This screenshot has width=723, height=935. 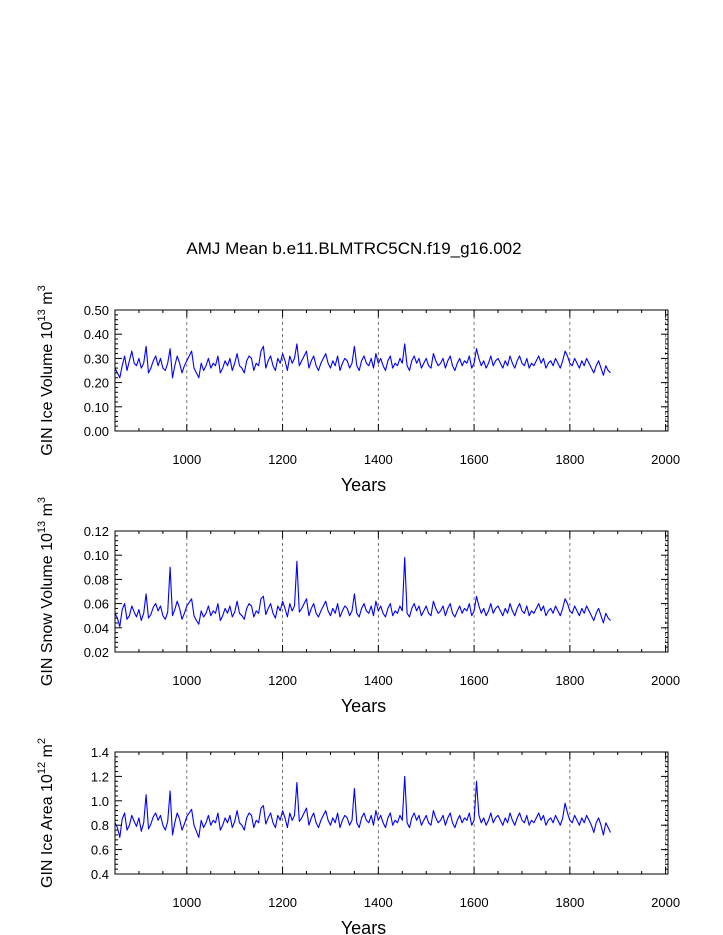 What do you see at coordinates (96, 383) in the screenshot?
I see `y-tick-label: 0.20` at bounding box center [96, 383].